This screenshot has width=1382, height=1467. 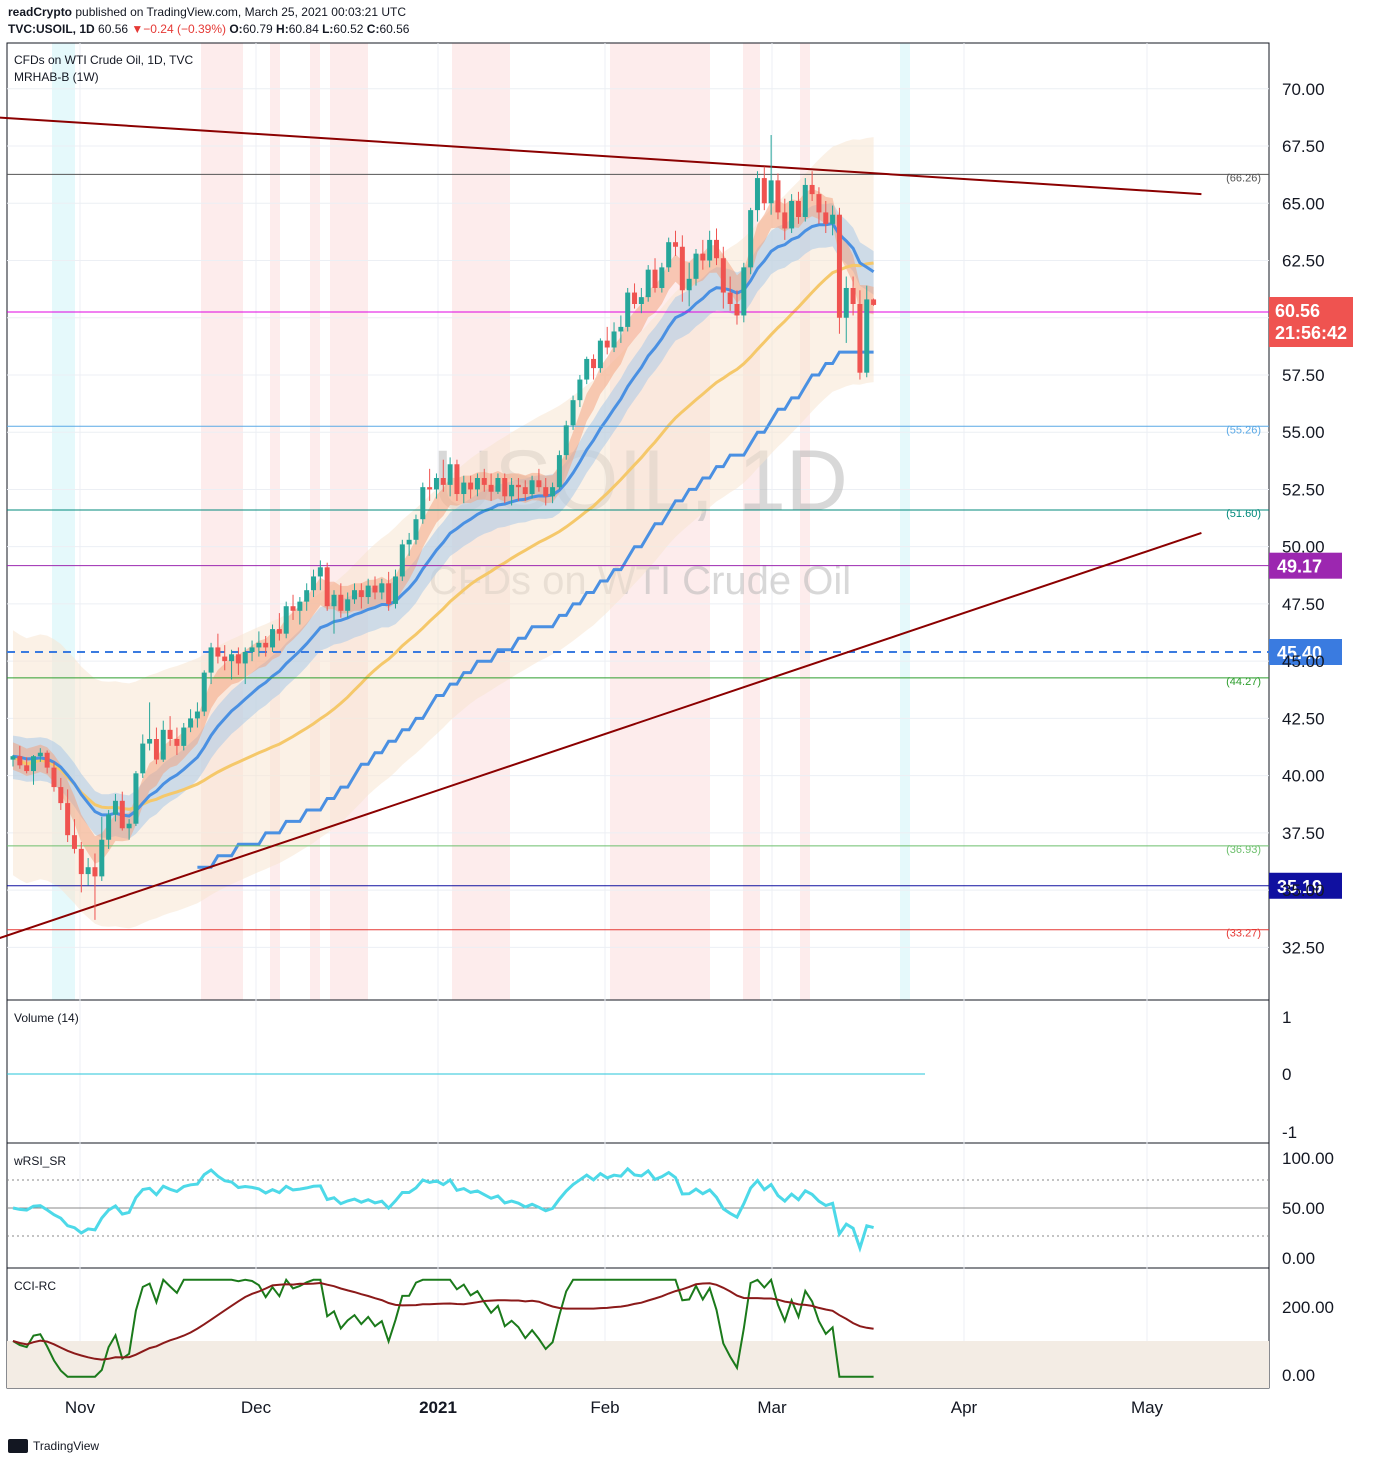 I want to click on time-tick-label: Mar, so click(x=772, y=1407).